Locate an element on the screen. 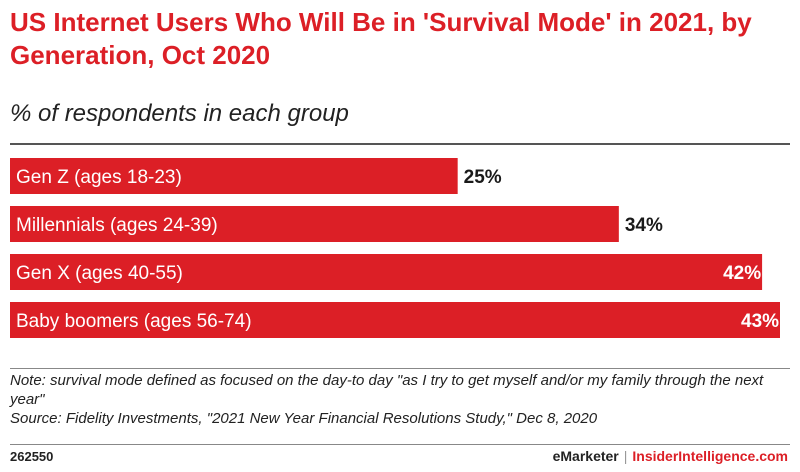 This screenshot has width=800, height=472. insider-intelligence-link: InsiderIntelligence.com is located at coordinates (710, 456).